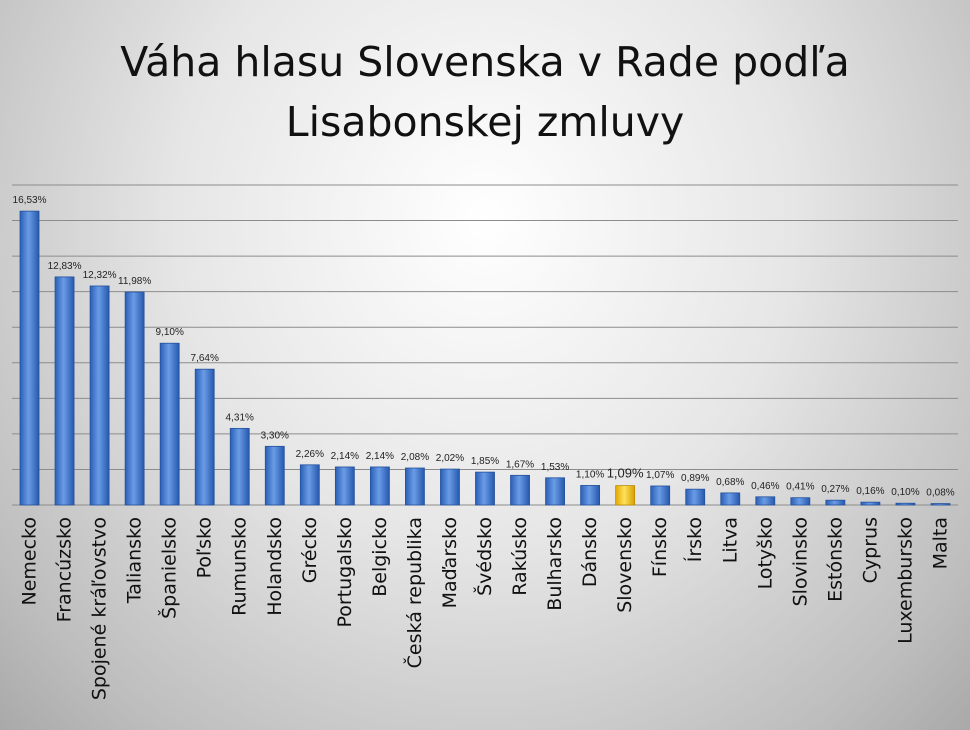 The height and width of the screenshot is (730, 970). I want to click on category-label-20: Litva, so click(730, 540).